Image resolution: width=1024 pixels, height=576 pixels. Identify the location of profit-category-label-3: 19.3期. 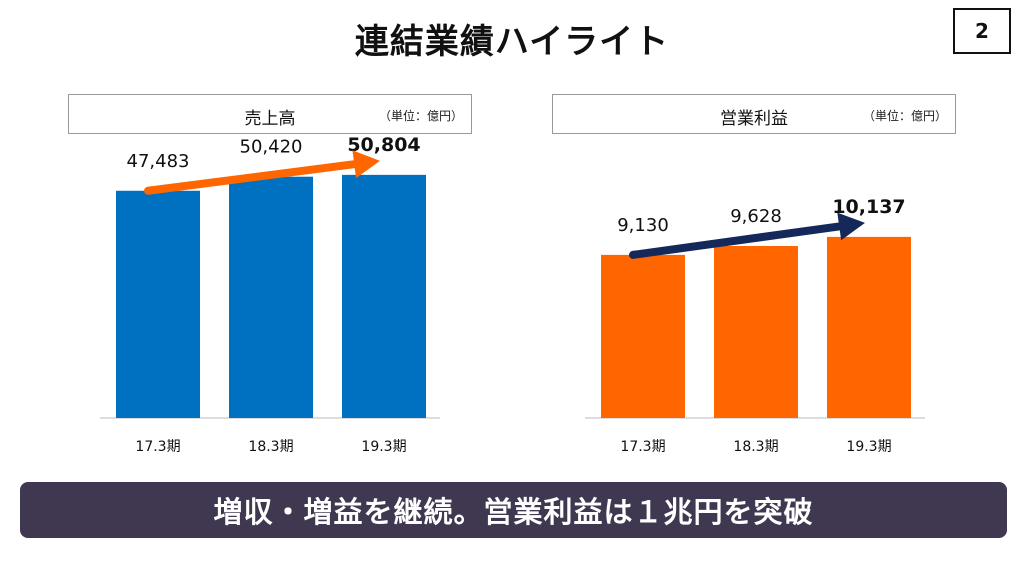
(868, 447).